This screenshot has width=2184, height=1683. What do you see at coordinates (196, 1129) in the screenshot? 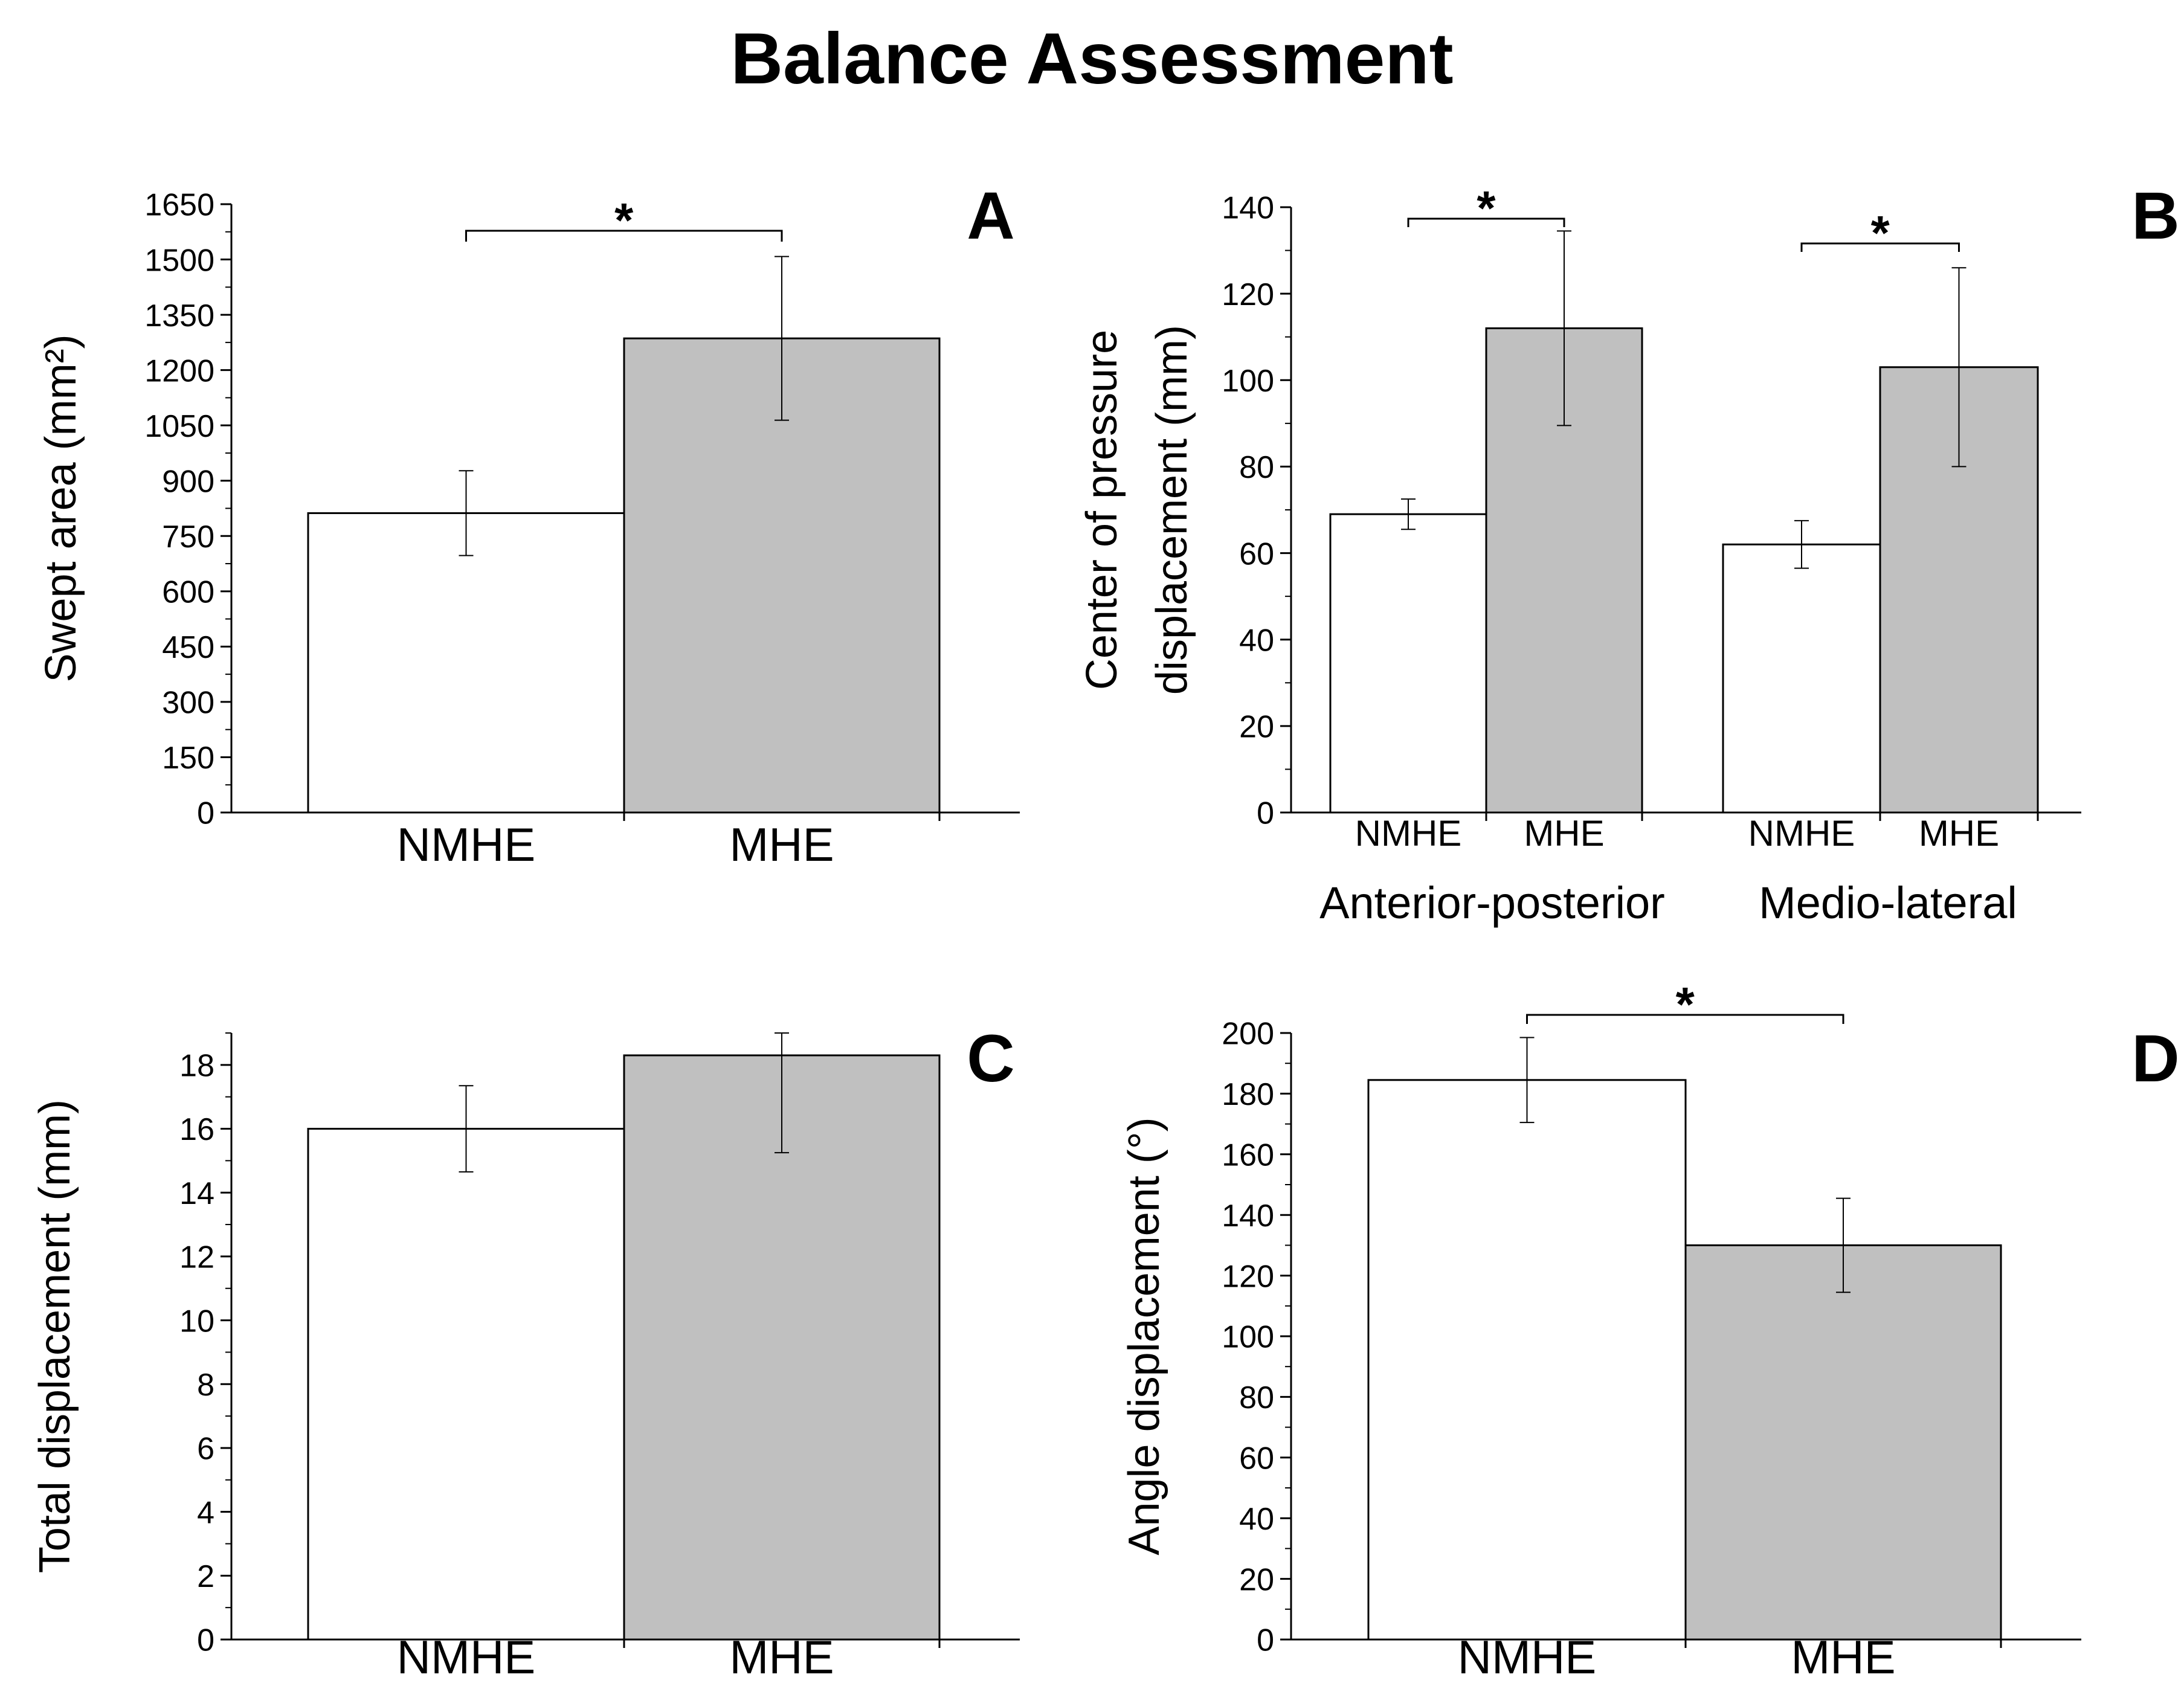
I see `y-tick-label: 16` at bounding box center [196, 1129].